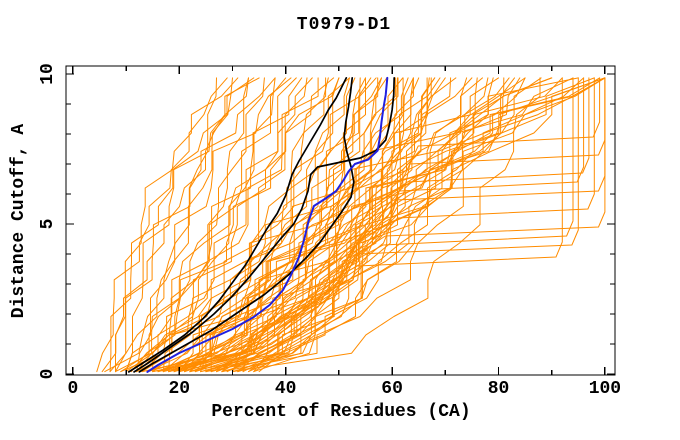 This screenshot has width=680, height=440. What do you see at coordinates (285, 389) in the screenshot?
I see `x-tick-label: 40` at bounding box center [285, 389].